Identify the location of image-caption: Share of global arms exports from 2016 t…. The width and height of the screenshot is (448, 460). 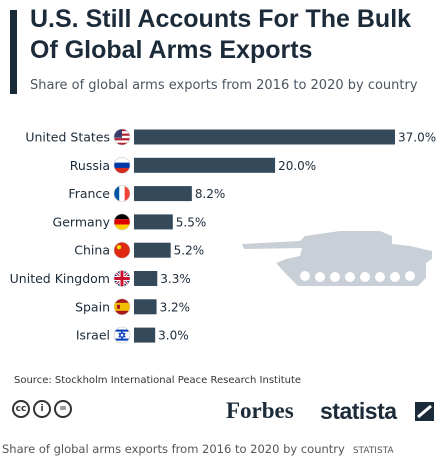
(198, 449).